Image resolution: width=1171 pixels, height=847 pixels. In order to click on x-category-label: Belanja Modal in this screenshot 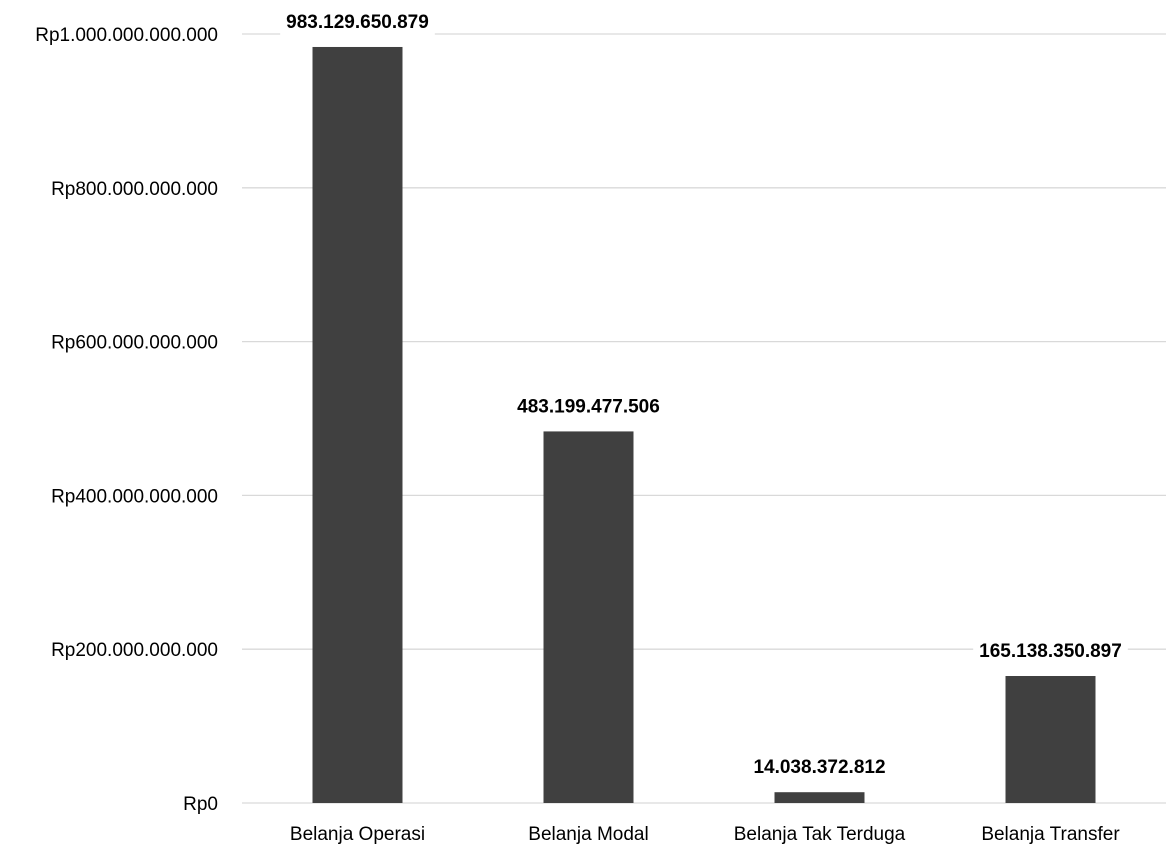, I will do `click(588, 834)`.